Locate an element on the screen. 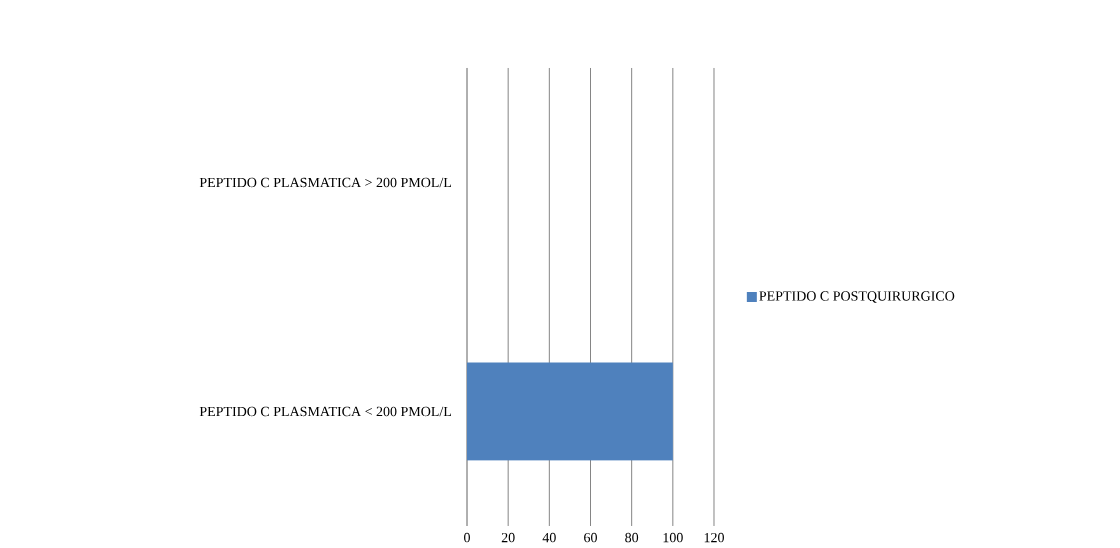 The width and height of the screenshot is (1120, 548). y-tick-label: PEPTIDO C PLASMATICA > 200 PMOL/L is located at coordinates (325, 182).